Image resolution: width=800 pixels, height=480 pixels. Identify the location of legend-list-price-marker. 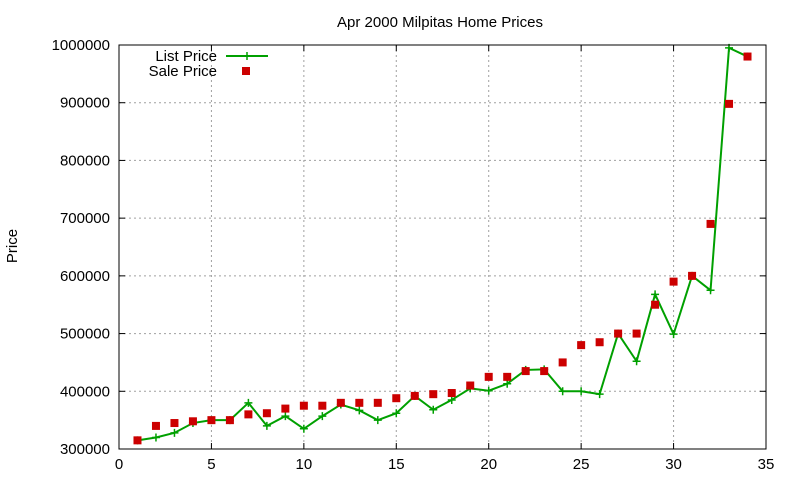
(247, 56).